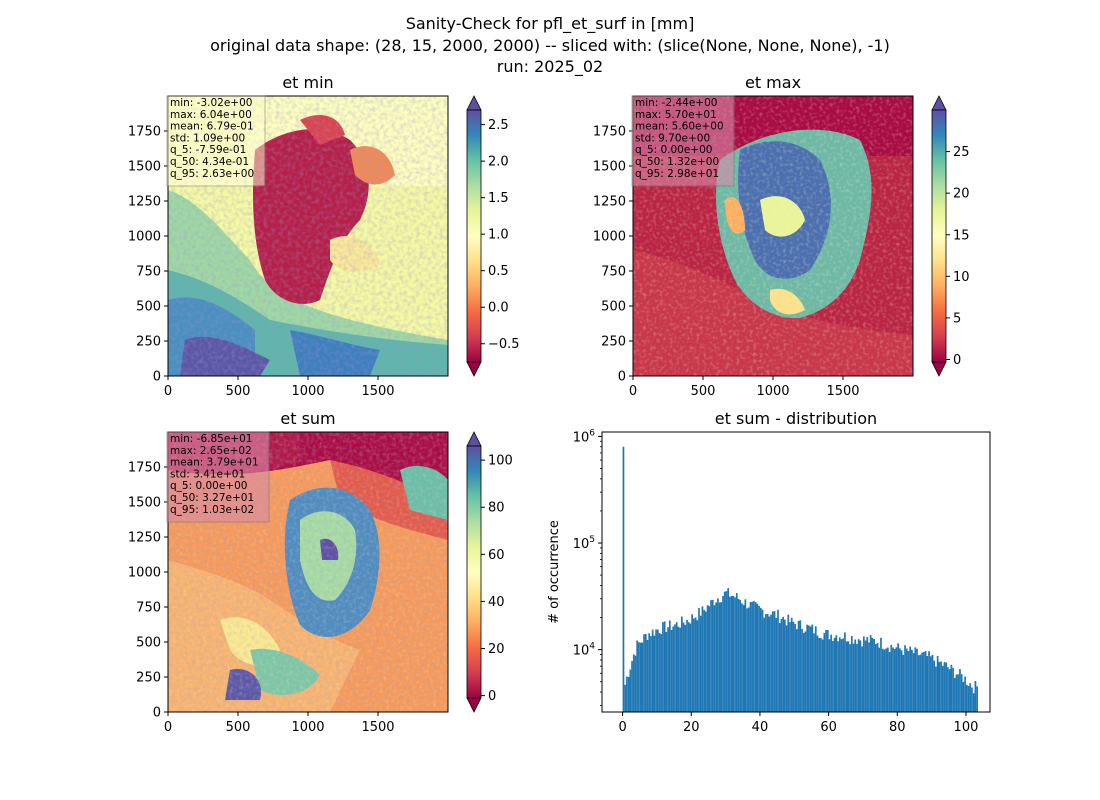  What do you see at coordinates (144, 538) in the screenshot?
I see `y-tick-label: 1250` at bounding box center [144, 538].